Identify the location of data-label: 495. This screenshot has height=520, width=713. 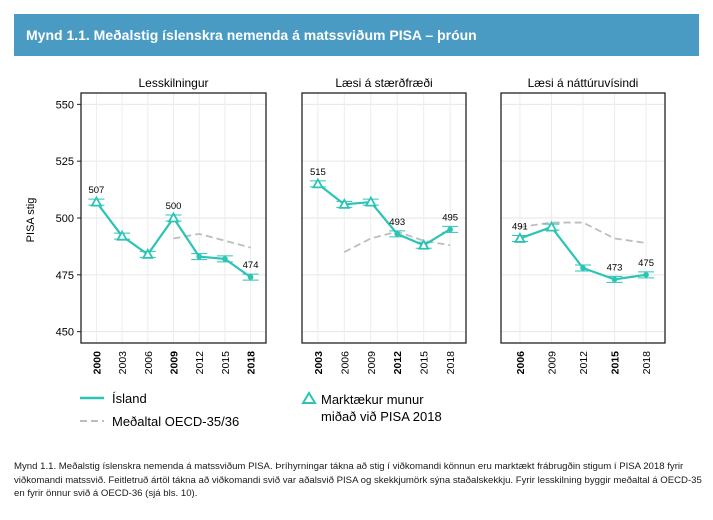
(450, 217).